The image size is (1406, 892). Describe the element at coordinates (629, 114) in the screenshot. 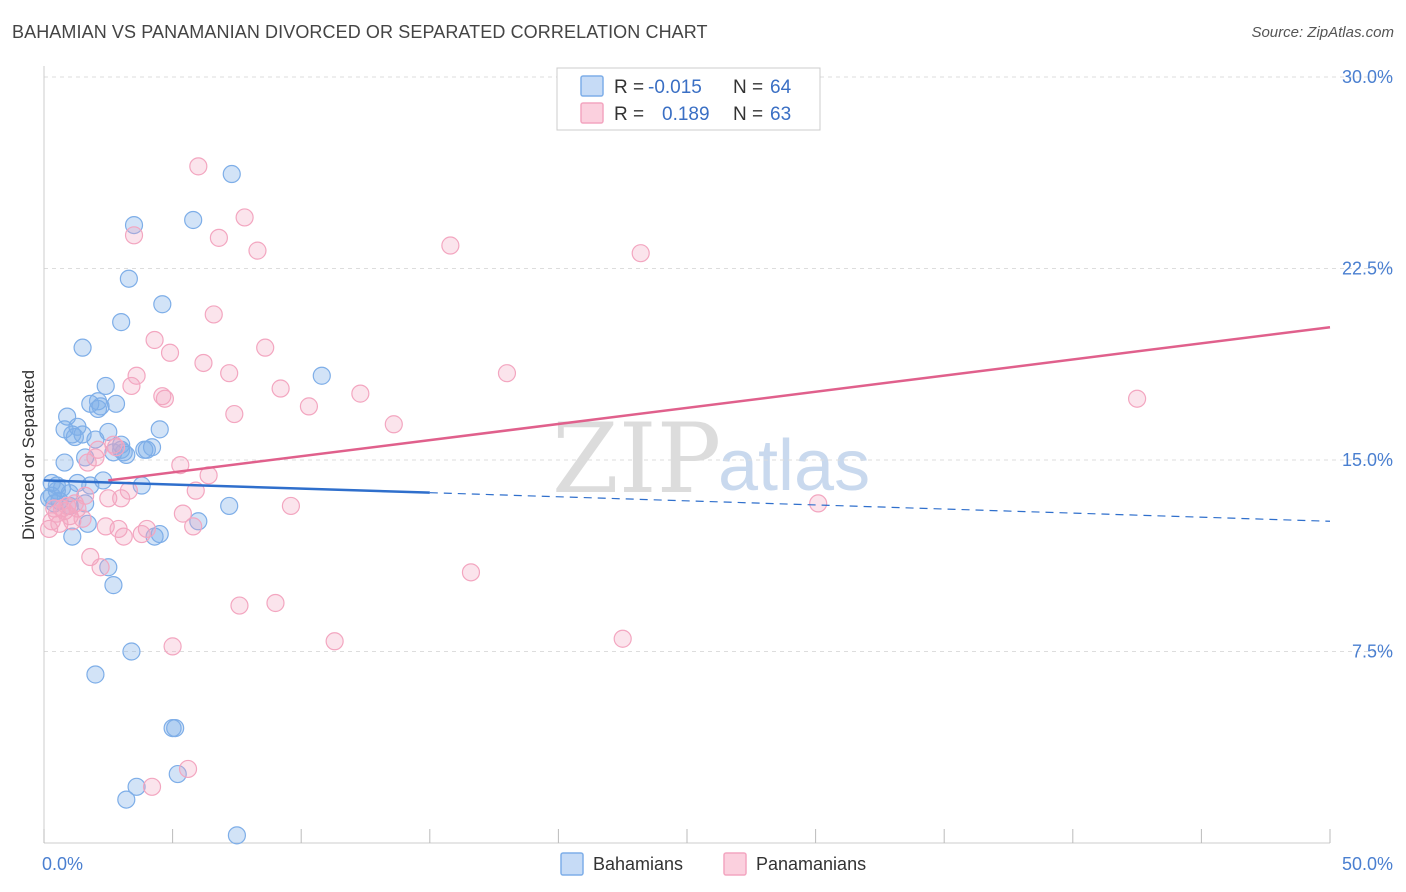

I see `legend-r-label-2: R =` at that location.